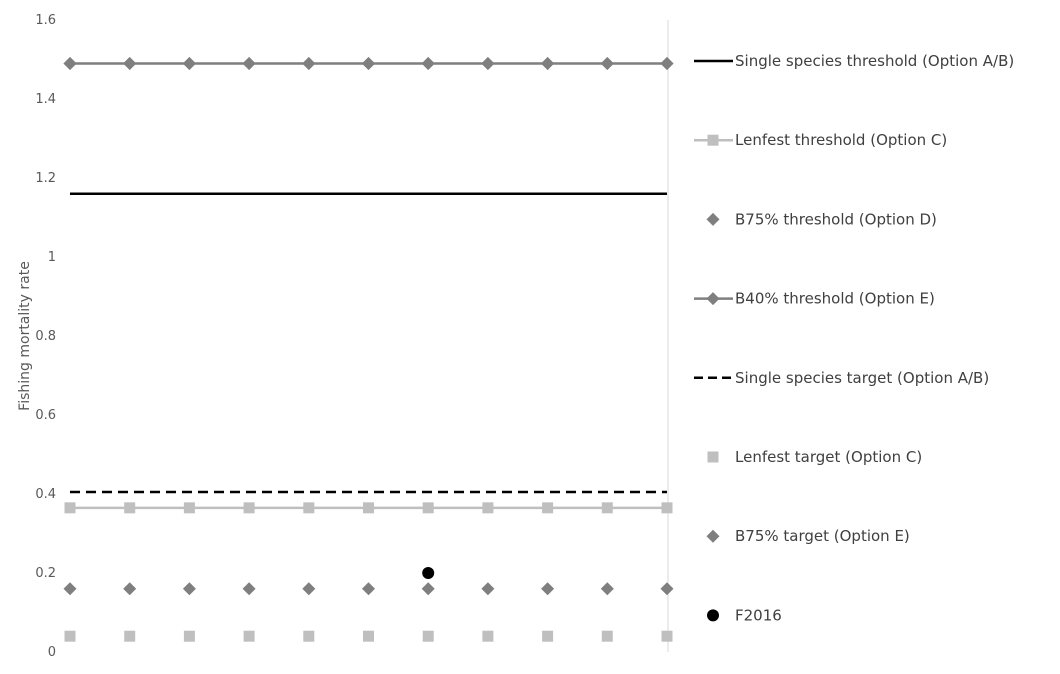 This screenshot has width=1060, height=674. I want to click on legend-item: Single species threshold (Option A/B), so click(854, 61).